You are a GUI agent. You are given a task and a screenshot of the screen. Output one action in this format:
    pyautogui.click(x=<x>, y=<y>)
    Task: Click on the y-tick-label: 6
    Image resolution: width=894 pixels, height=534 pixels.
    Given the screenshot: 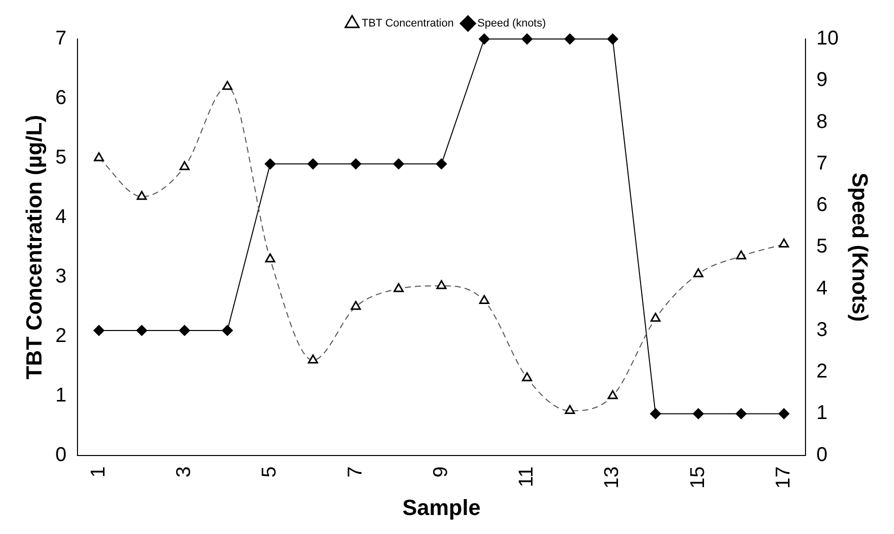 What is the action you would take?
    pyautogui.click(x=61, y=97)
    